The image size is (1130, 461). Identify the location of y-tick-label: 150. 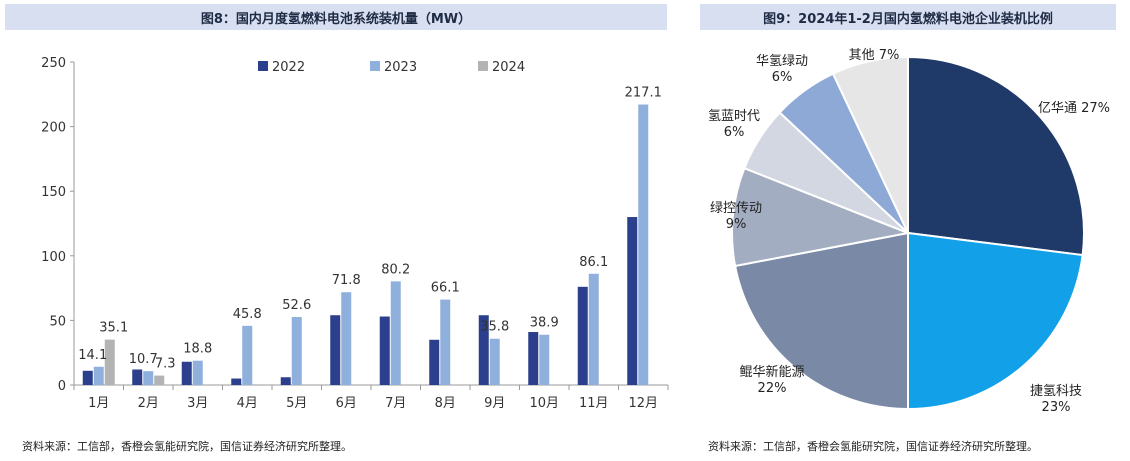
(53, 192).